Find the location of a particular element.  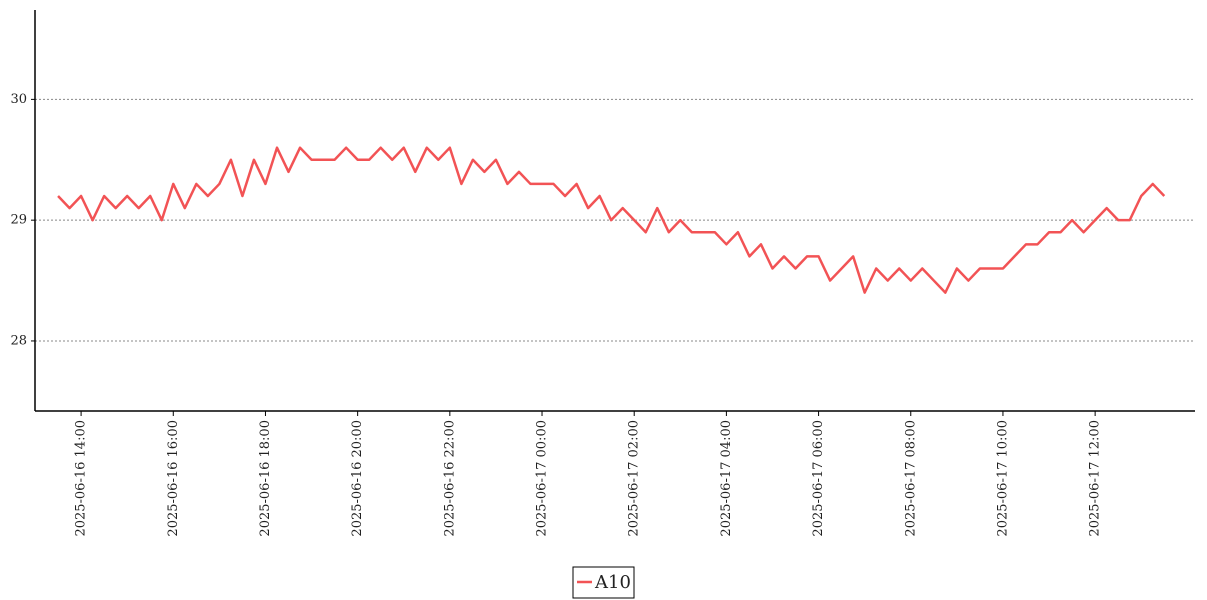

x-tick-label: 2025-06-17 00:00 is located at coordinates (542, 478).